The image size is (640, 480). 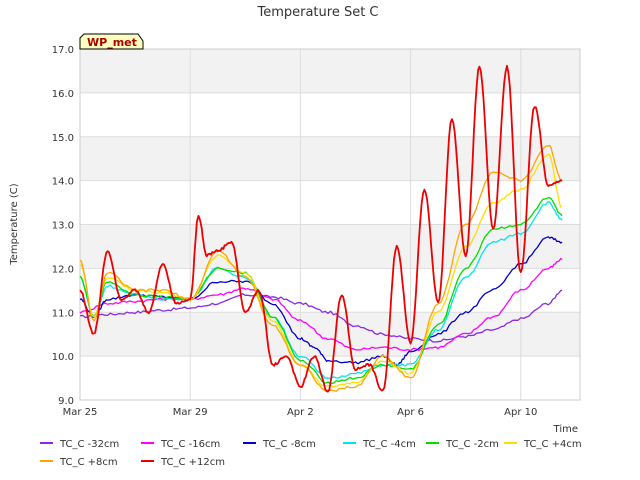 What do you see at coordinates (289, 444) in the screenshot?
I see `legend-label: TC_C -8cm` at bounding box center [289, 444].